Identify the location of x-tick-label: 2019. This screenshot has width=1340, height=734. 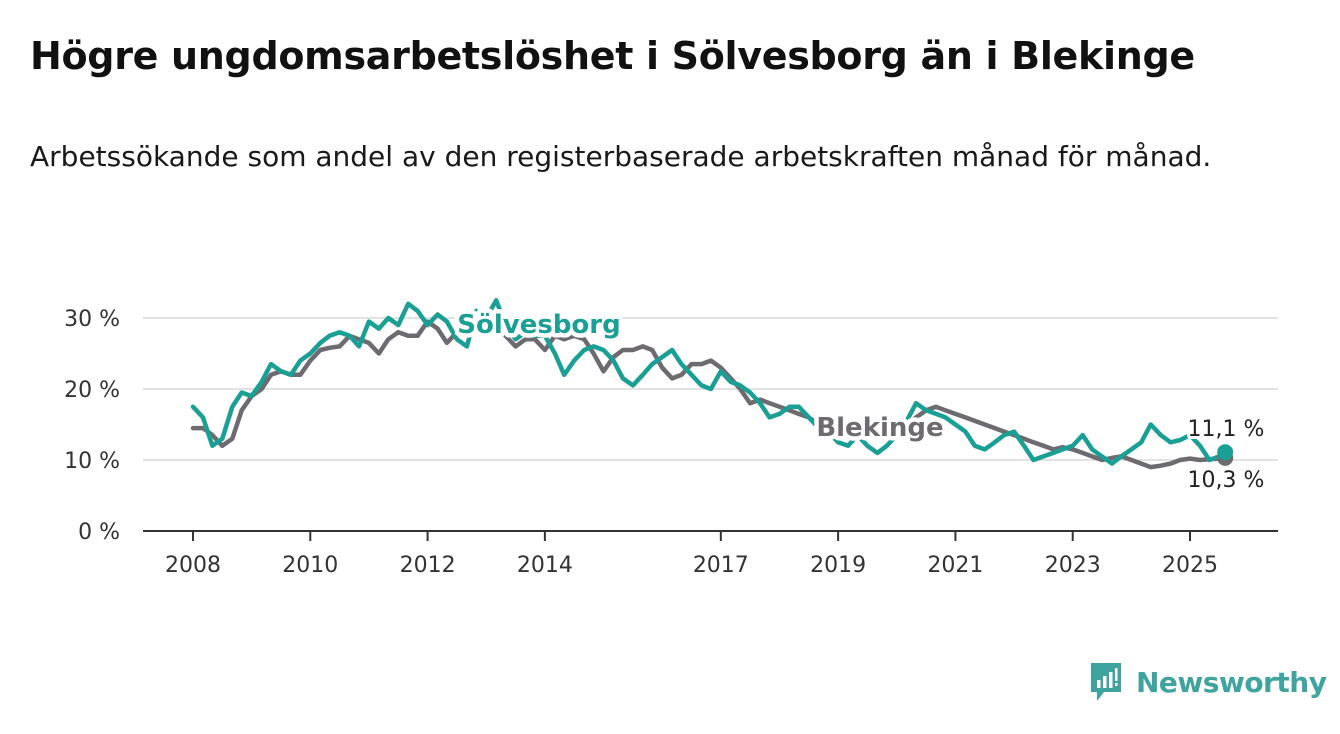
(838, 565).